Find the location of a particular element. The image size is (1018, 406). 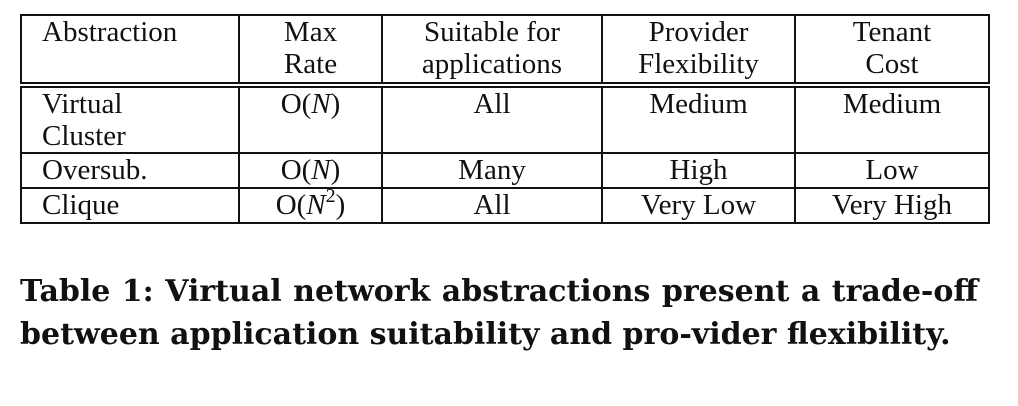

header-provider-flexibility: Provider Flexibility is located at coordinates (698, 51).